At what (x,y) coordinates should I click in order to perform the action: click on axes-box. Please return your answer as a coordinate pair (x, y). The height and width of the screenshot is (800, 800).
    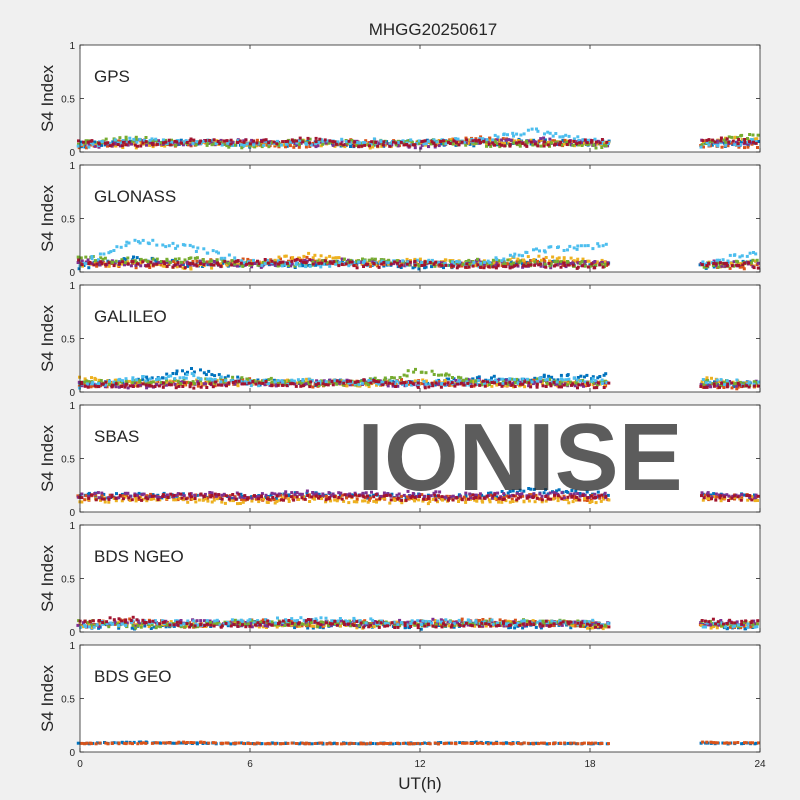
    Looking at the image, I should click on (420, 458).